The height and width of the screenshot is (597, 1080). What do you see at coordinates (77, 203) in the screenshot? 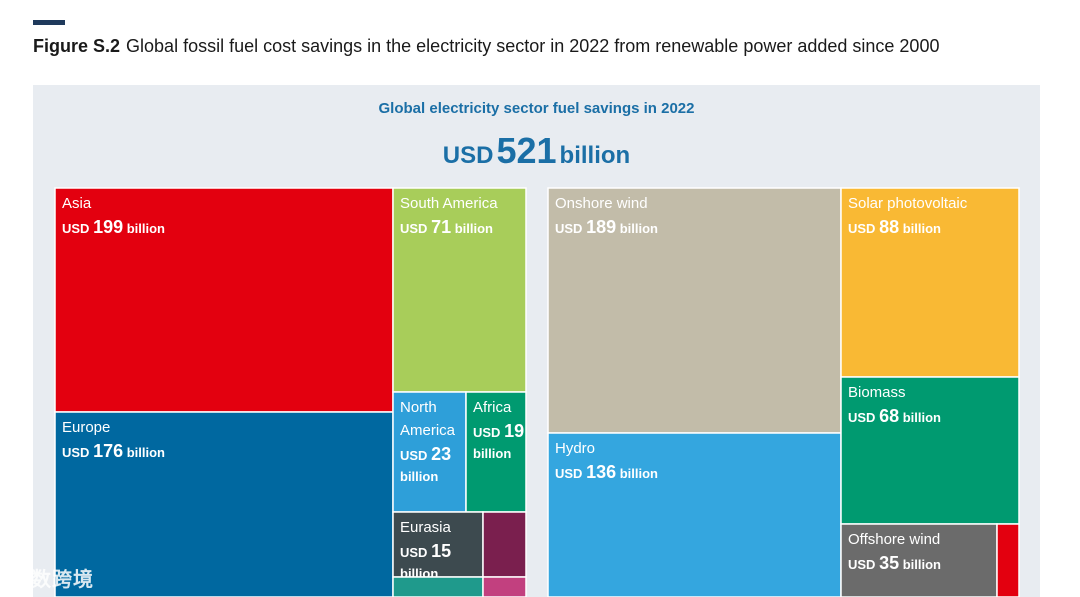
I see `treemap-label-asia: Asia` at bounding box center [77, 203].